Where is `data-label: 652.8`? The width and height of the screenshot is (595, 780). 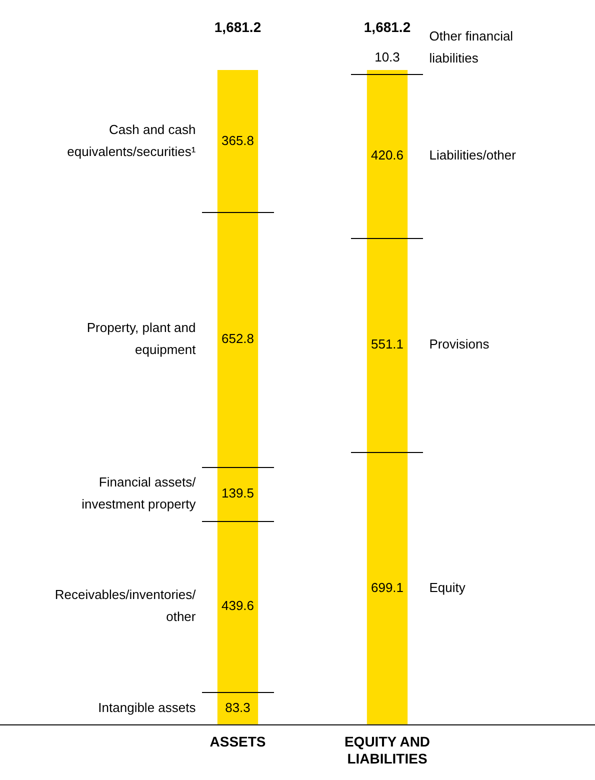
data-label: 652.8 is located at coordinates (237, 338).